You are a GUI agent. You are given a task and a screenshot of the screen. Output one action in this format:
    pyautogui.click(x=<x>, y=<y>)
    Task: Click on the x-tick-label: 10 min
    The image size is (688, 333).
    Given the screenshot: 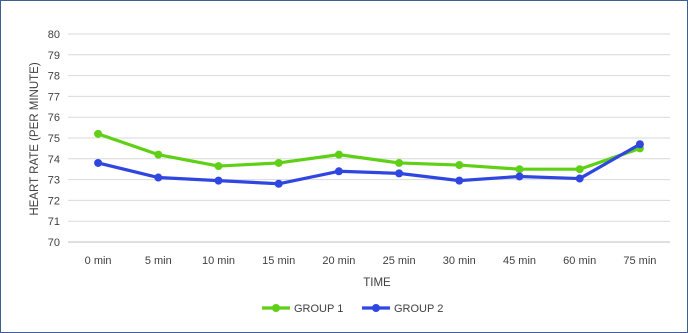 What is the action you would take?
    pyautogui.click(x=218, y=261)
    